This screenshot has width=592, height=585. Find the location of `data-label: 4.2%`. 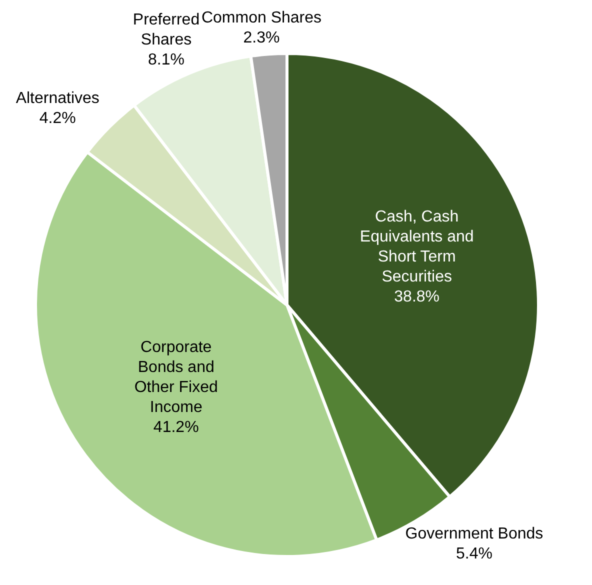

data-label: 4.2% is located at coordinates (57, 119).